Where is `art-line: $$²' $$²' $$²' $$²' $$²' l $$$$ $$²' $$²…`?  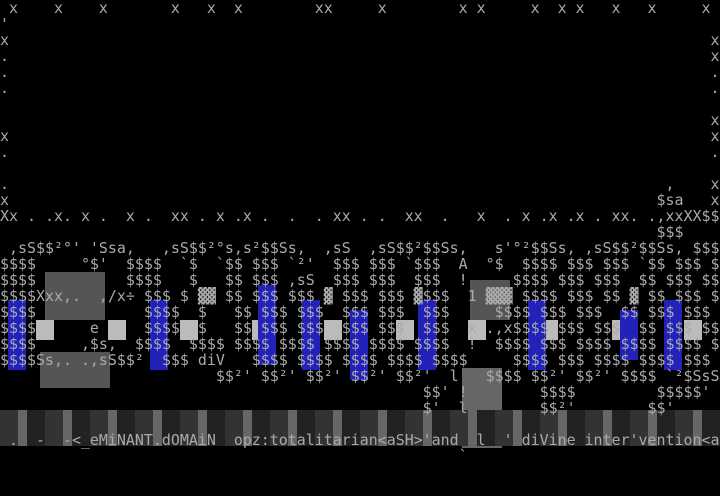 art-line: $$²' $$²' $$²' $$²' $$²' l $$$$ $$²' $$²… is located at coordinates (360, 376).